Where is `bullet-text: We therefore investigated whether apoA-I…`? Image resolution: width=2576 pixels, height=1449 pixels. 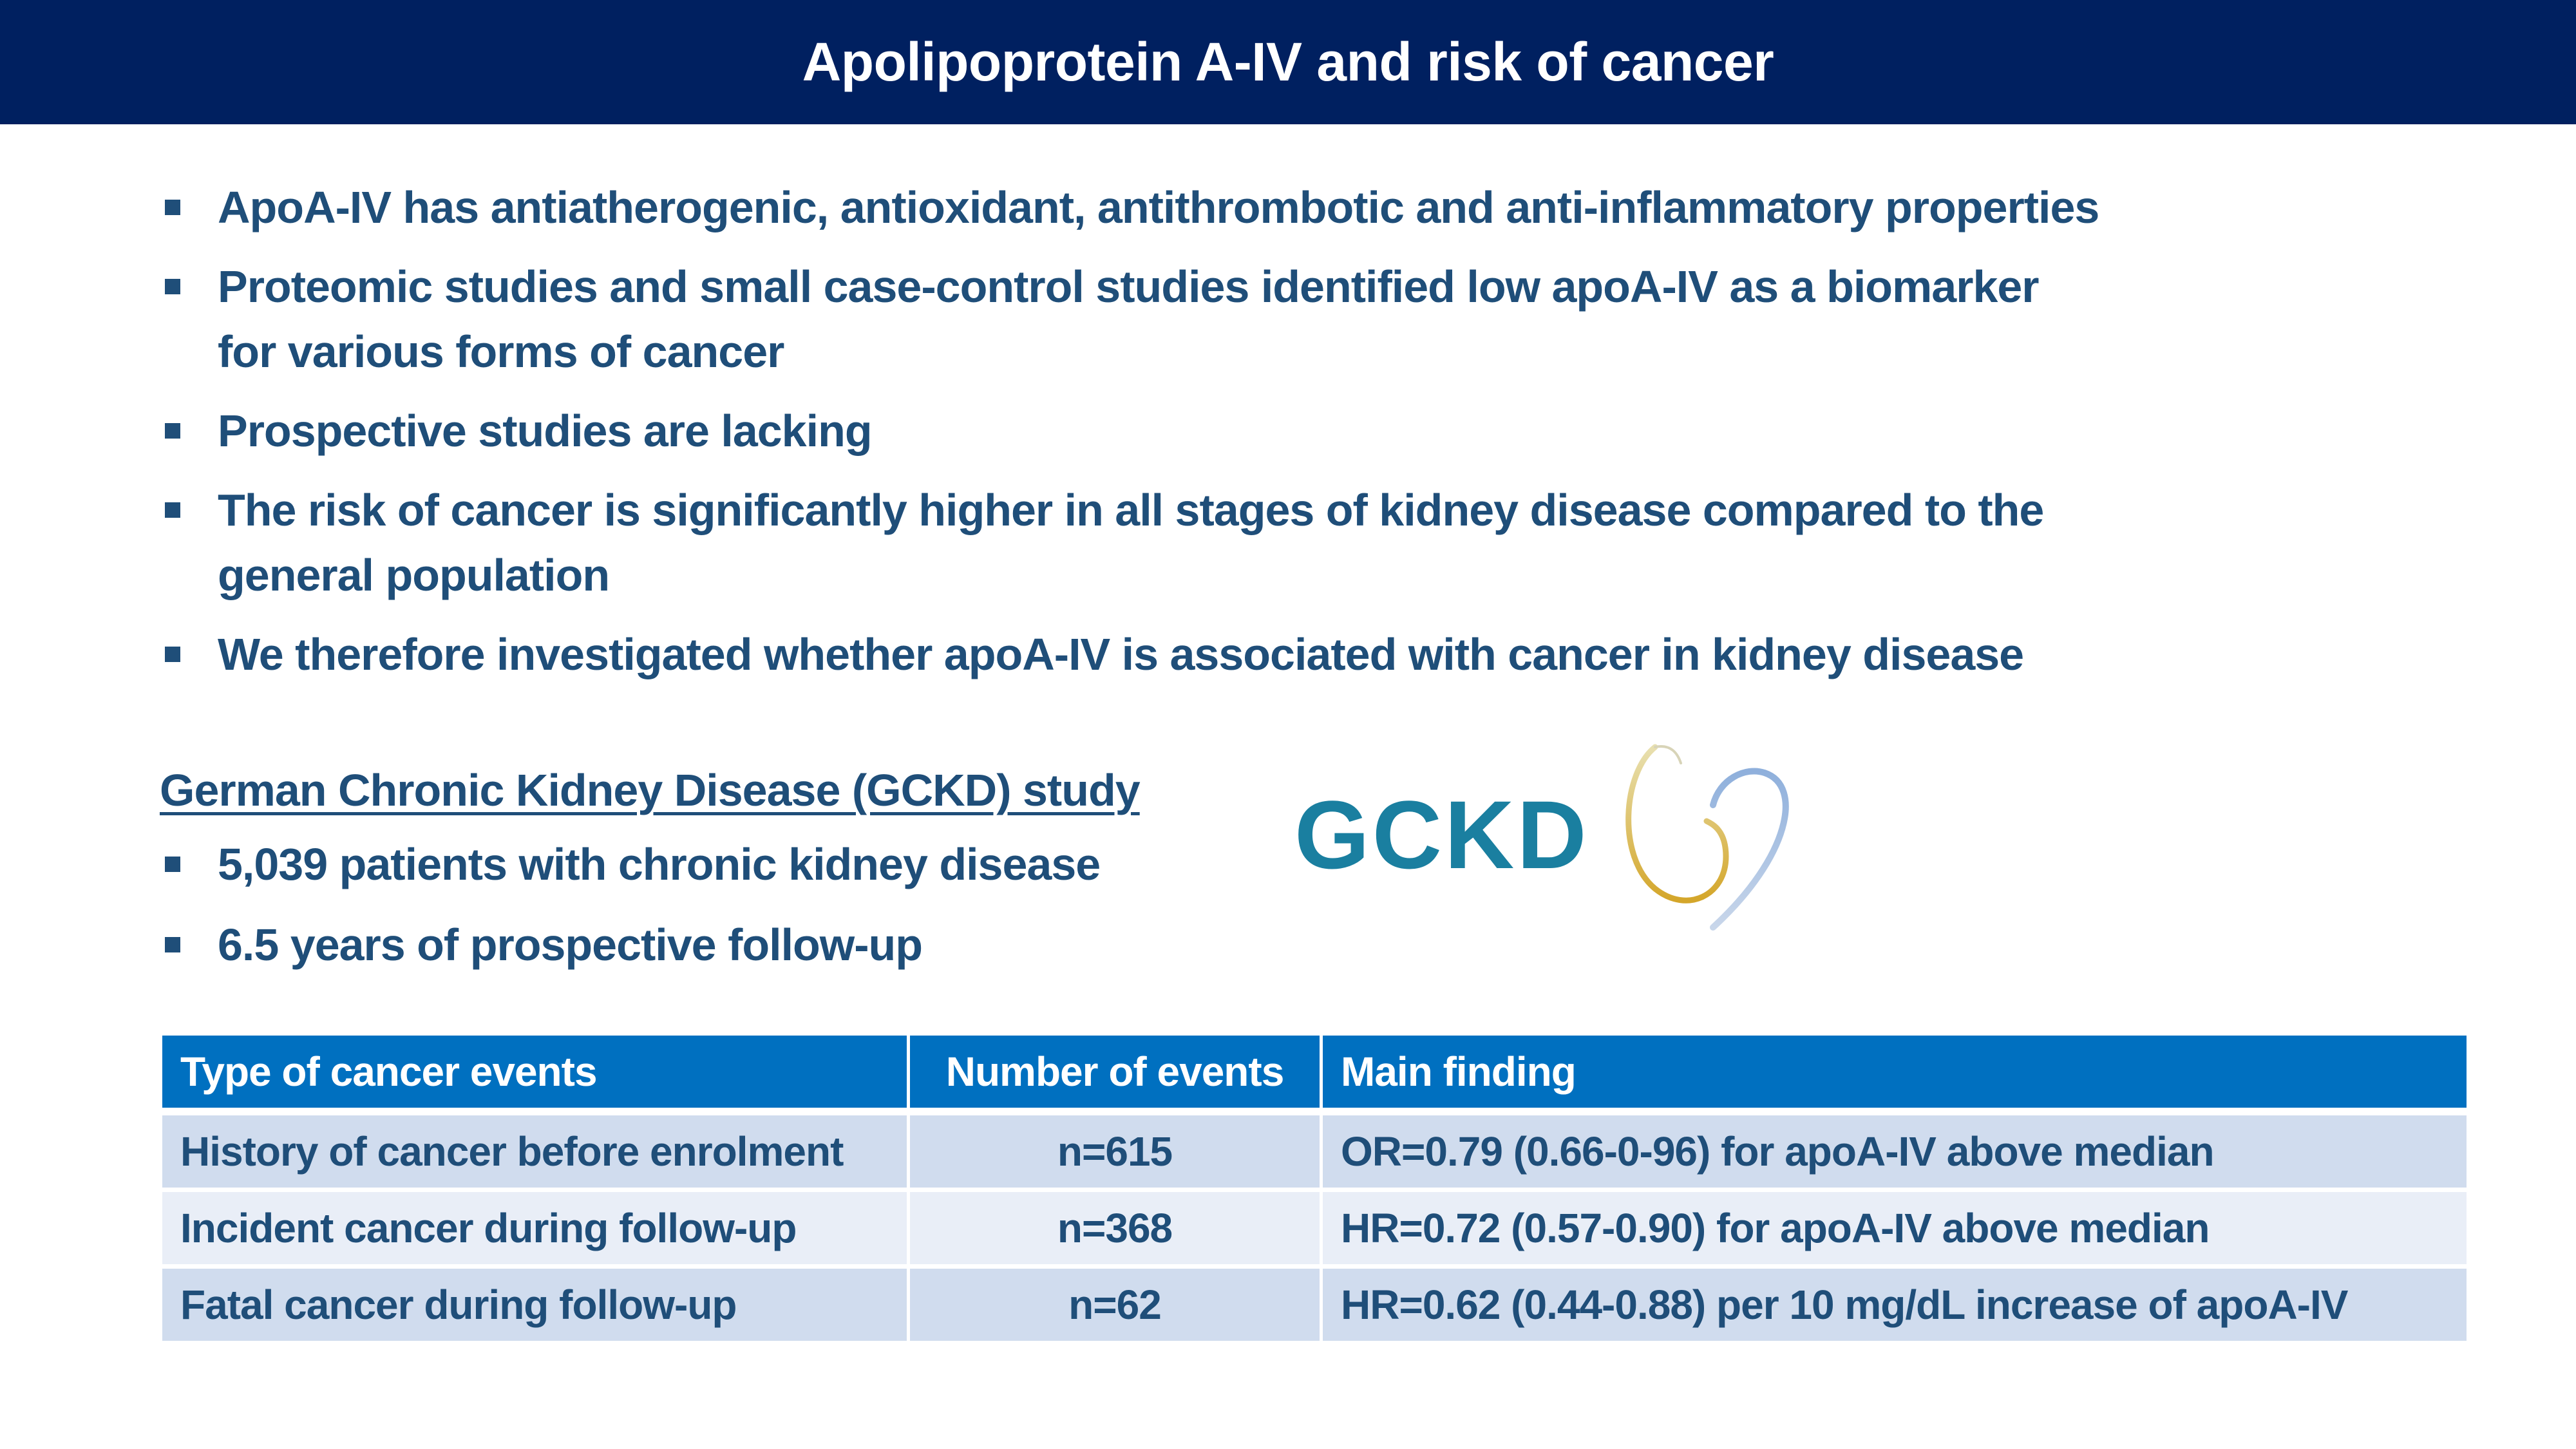
bullet-text: We therefore investigated whether apoA-I… is located at coordinates (1121, 654).